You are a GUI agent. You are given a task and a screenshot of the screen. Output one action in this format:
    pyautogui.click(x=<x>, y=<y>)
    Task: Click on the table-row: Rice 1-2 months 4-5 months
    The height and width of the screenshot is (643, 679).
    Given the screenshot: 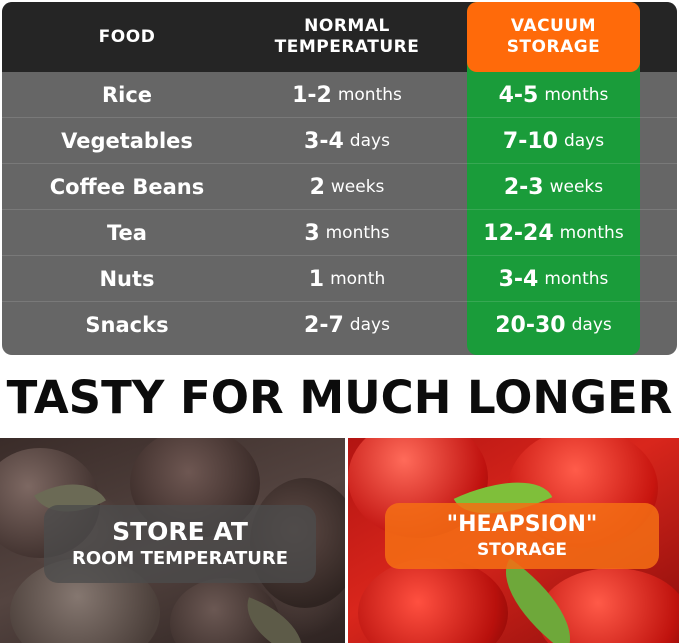 What is the action you would take?
    pyautogui.click(x=339, y=95)
    